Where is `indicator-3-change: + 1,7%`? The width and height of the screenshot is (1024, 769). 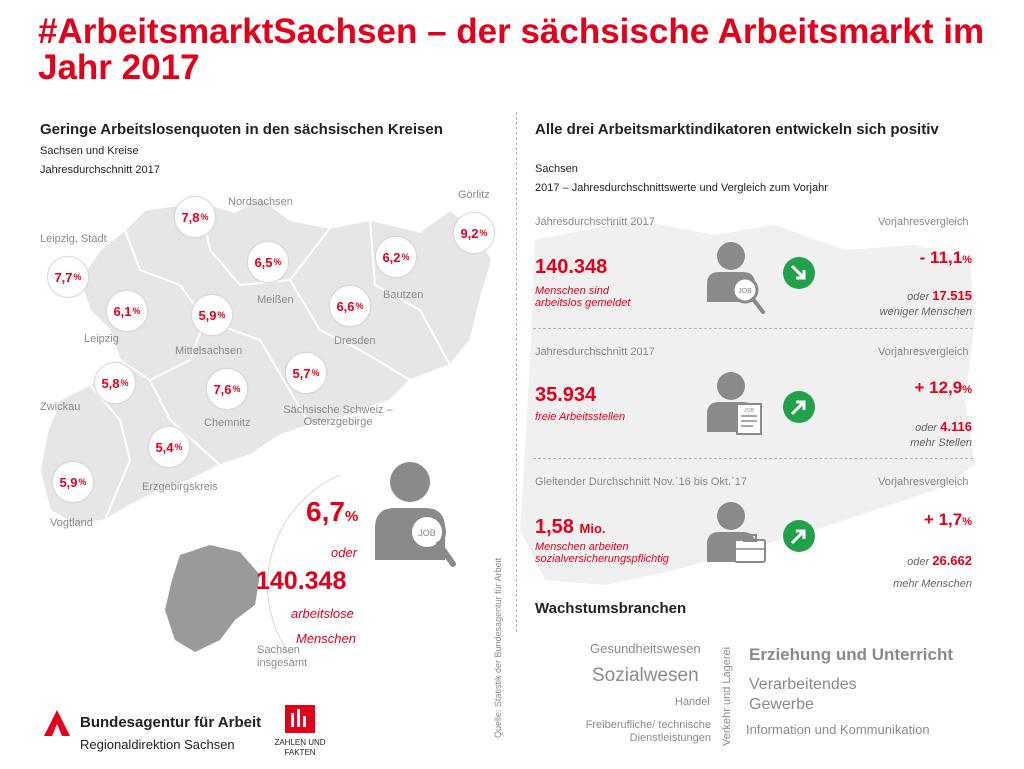 indicator-3-change: + 1,7% is located at coordinates (947, 519).